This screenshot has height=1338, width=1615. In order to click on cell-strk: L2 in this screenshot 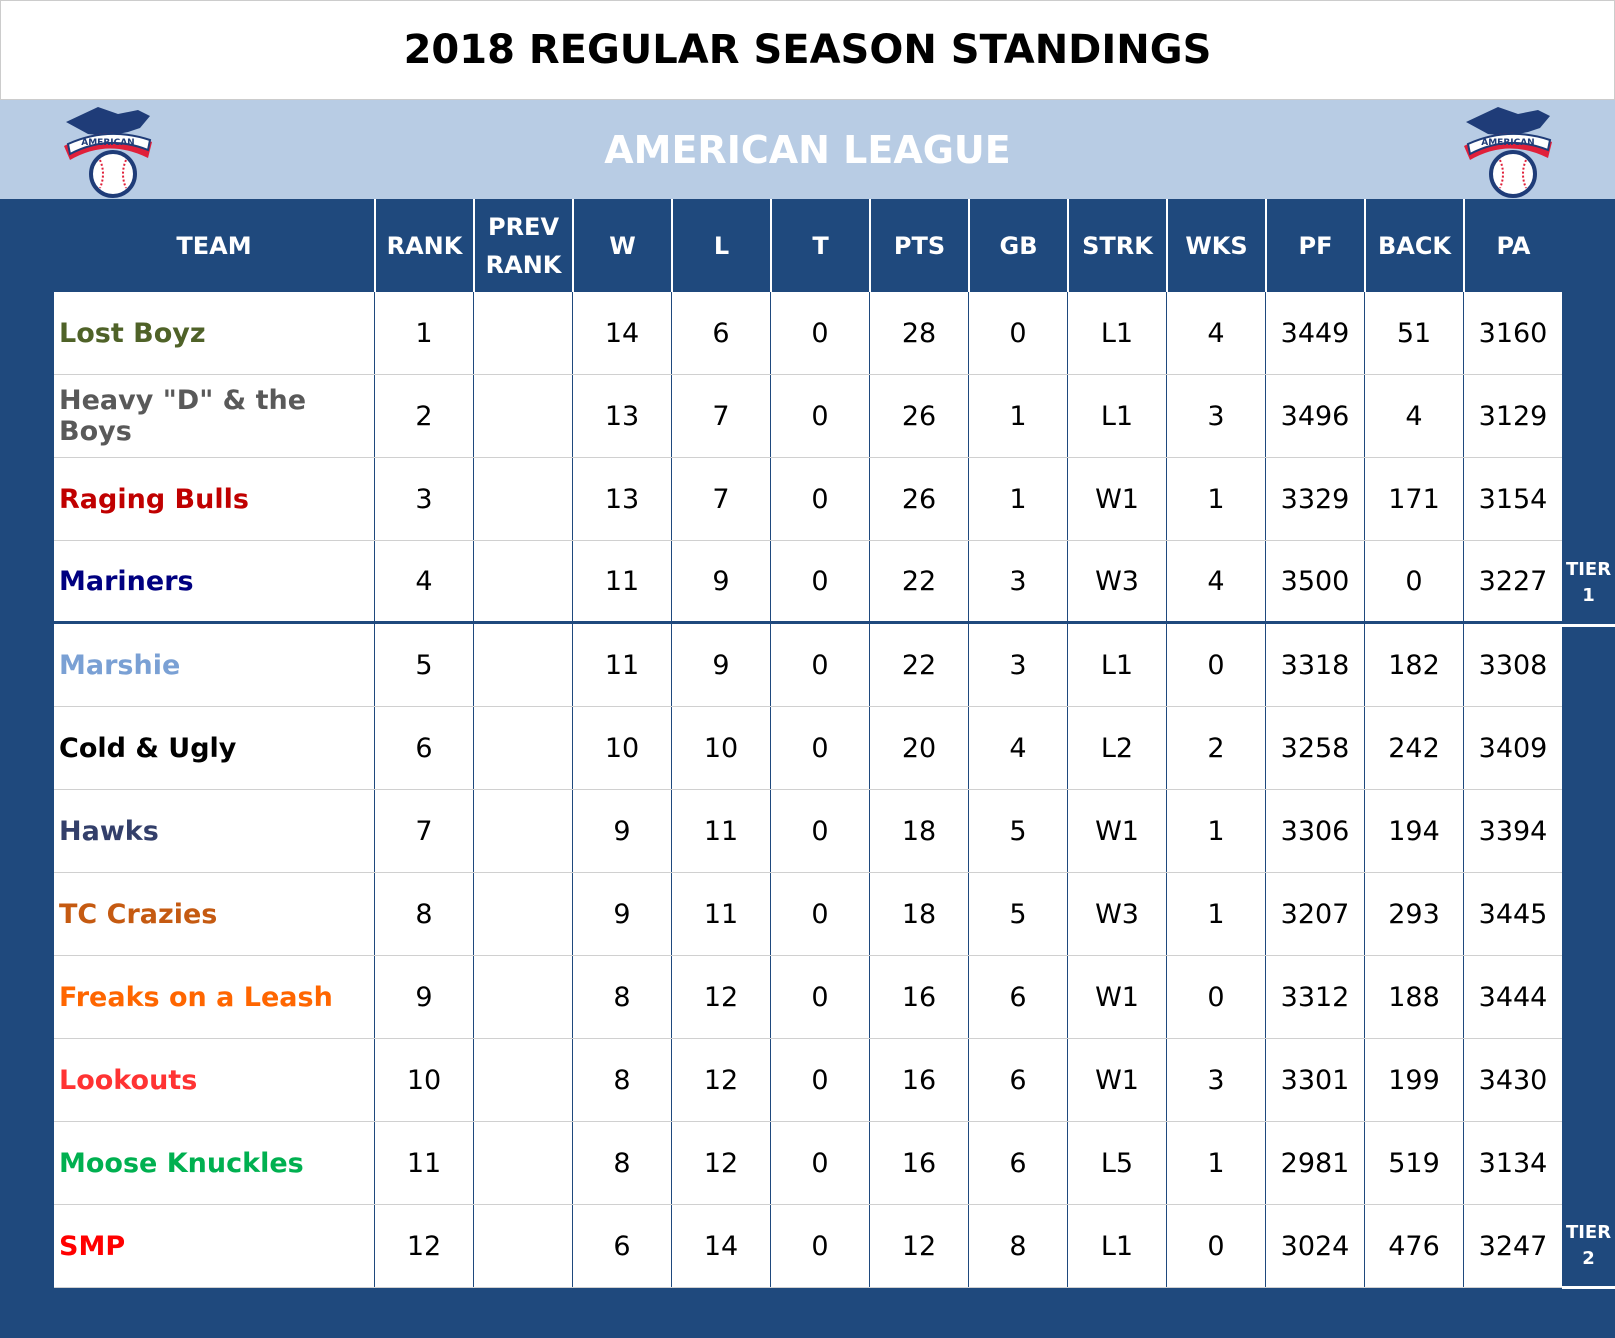, I will do `click(1116, 748)`.